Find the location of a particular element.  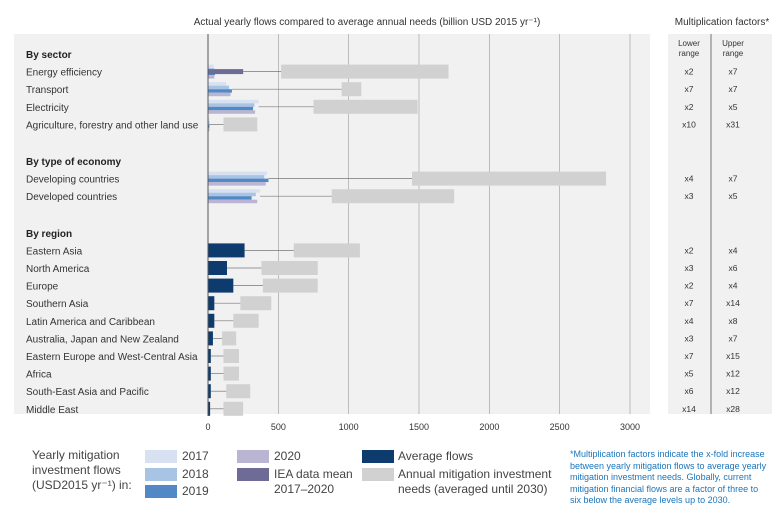

lower-factor-electricity: x2 is located at coordinates (689, 107).